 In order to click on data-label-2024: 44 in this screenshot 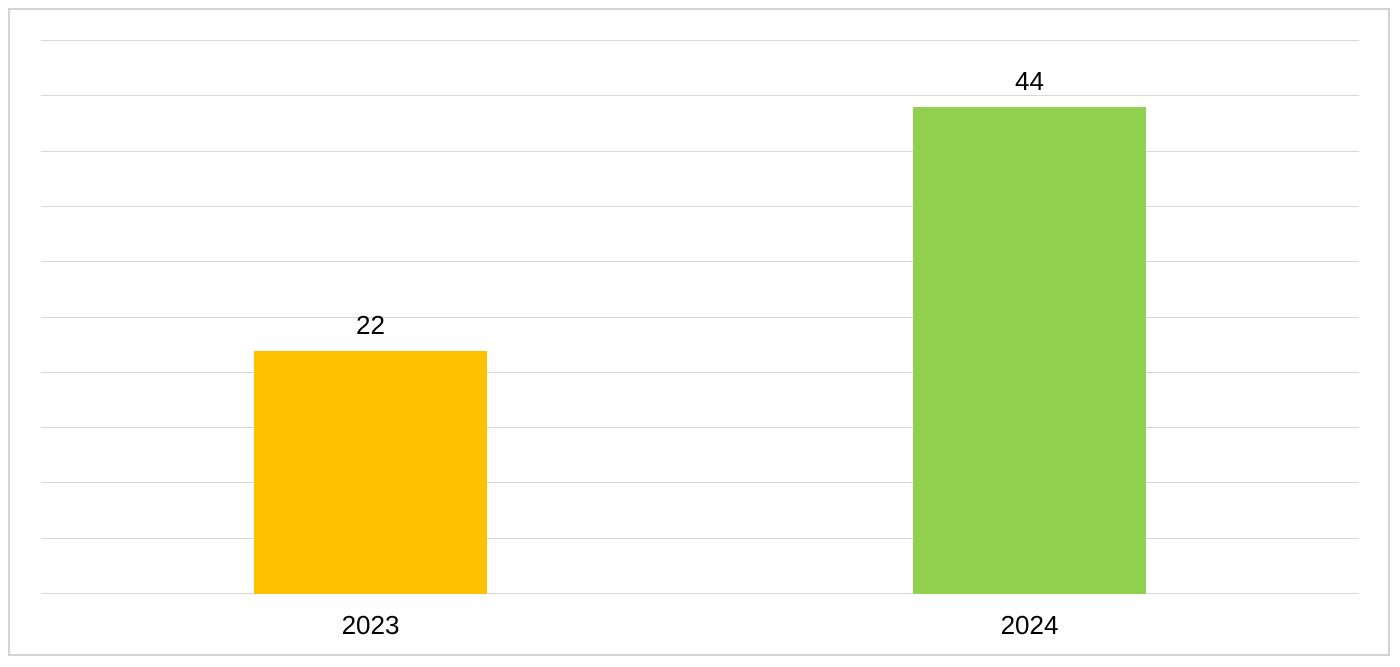, I will do `click(1029, 81)`.